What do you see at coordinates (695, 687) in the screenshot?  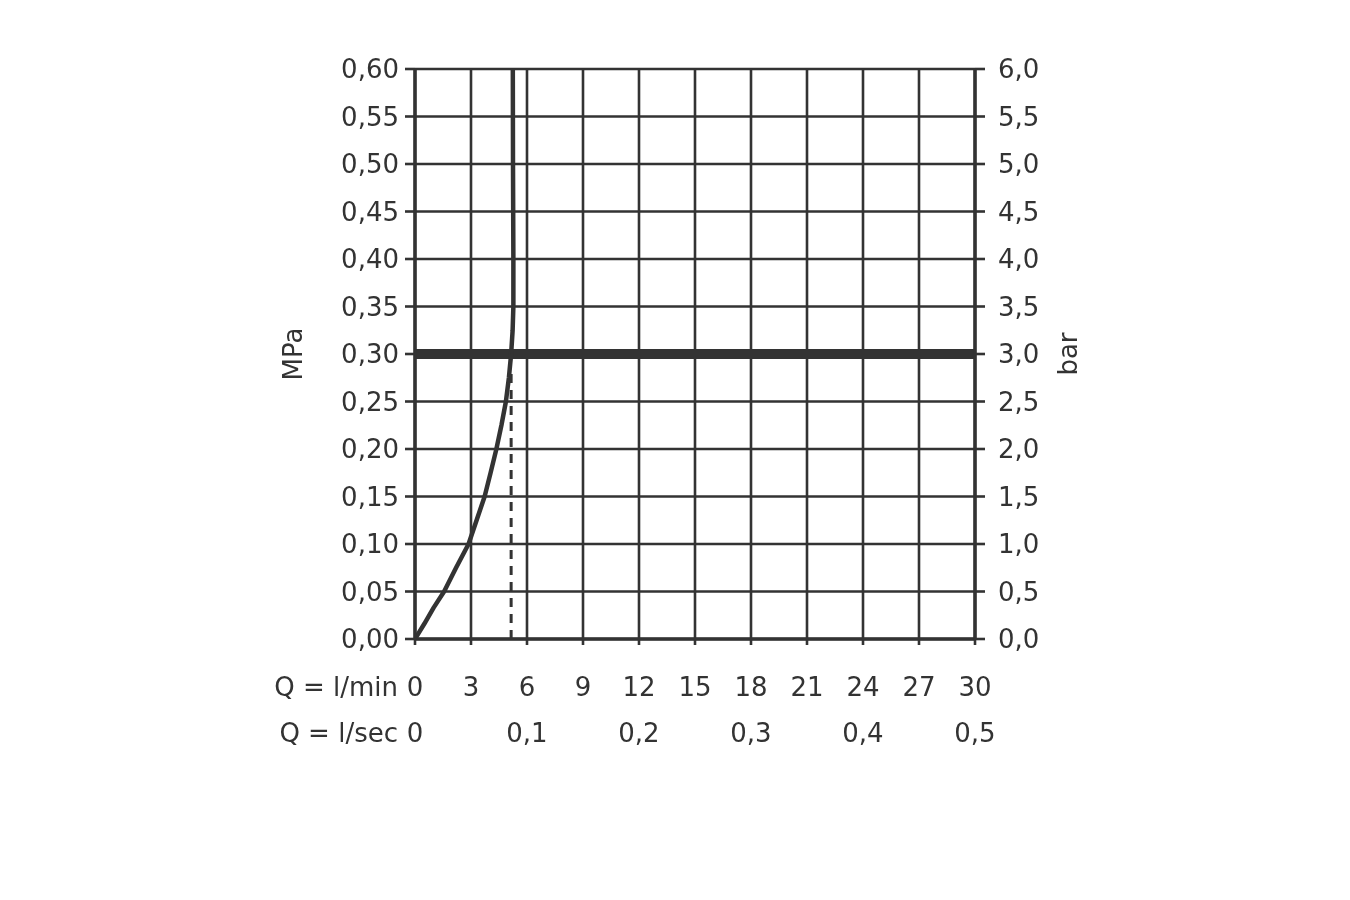 I see `x-tick-label: 15` at bounding box center [695, 687].